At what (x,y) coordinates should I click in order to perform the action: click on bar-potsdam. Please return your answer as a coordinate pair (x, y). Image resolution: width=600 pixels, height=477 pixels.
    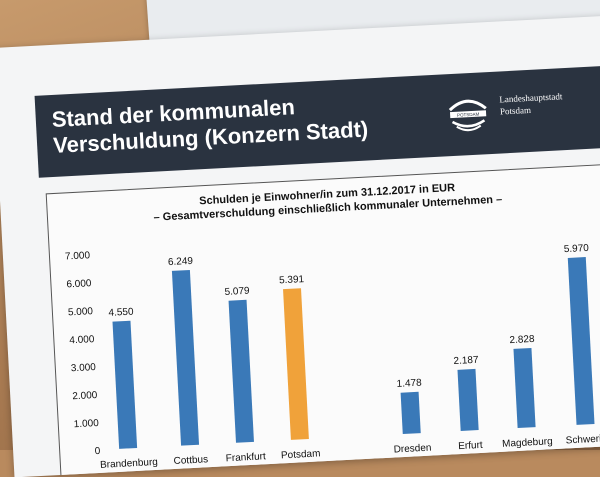
    Looking at the image, I should click on (296, 364).